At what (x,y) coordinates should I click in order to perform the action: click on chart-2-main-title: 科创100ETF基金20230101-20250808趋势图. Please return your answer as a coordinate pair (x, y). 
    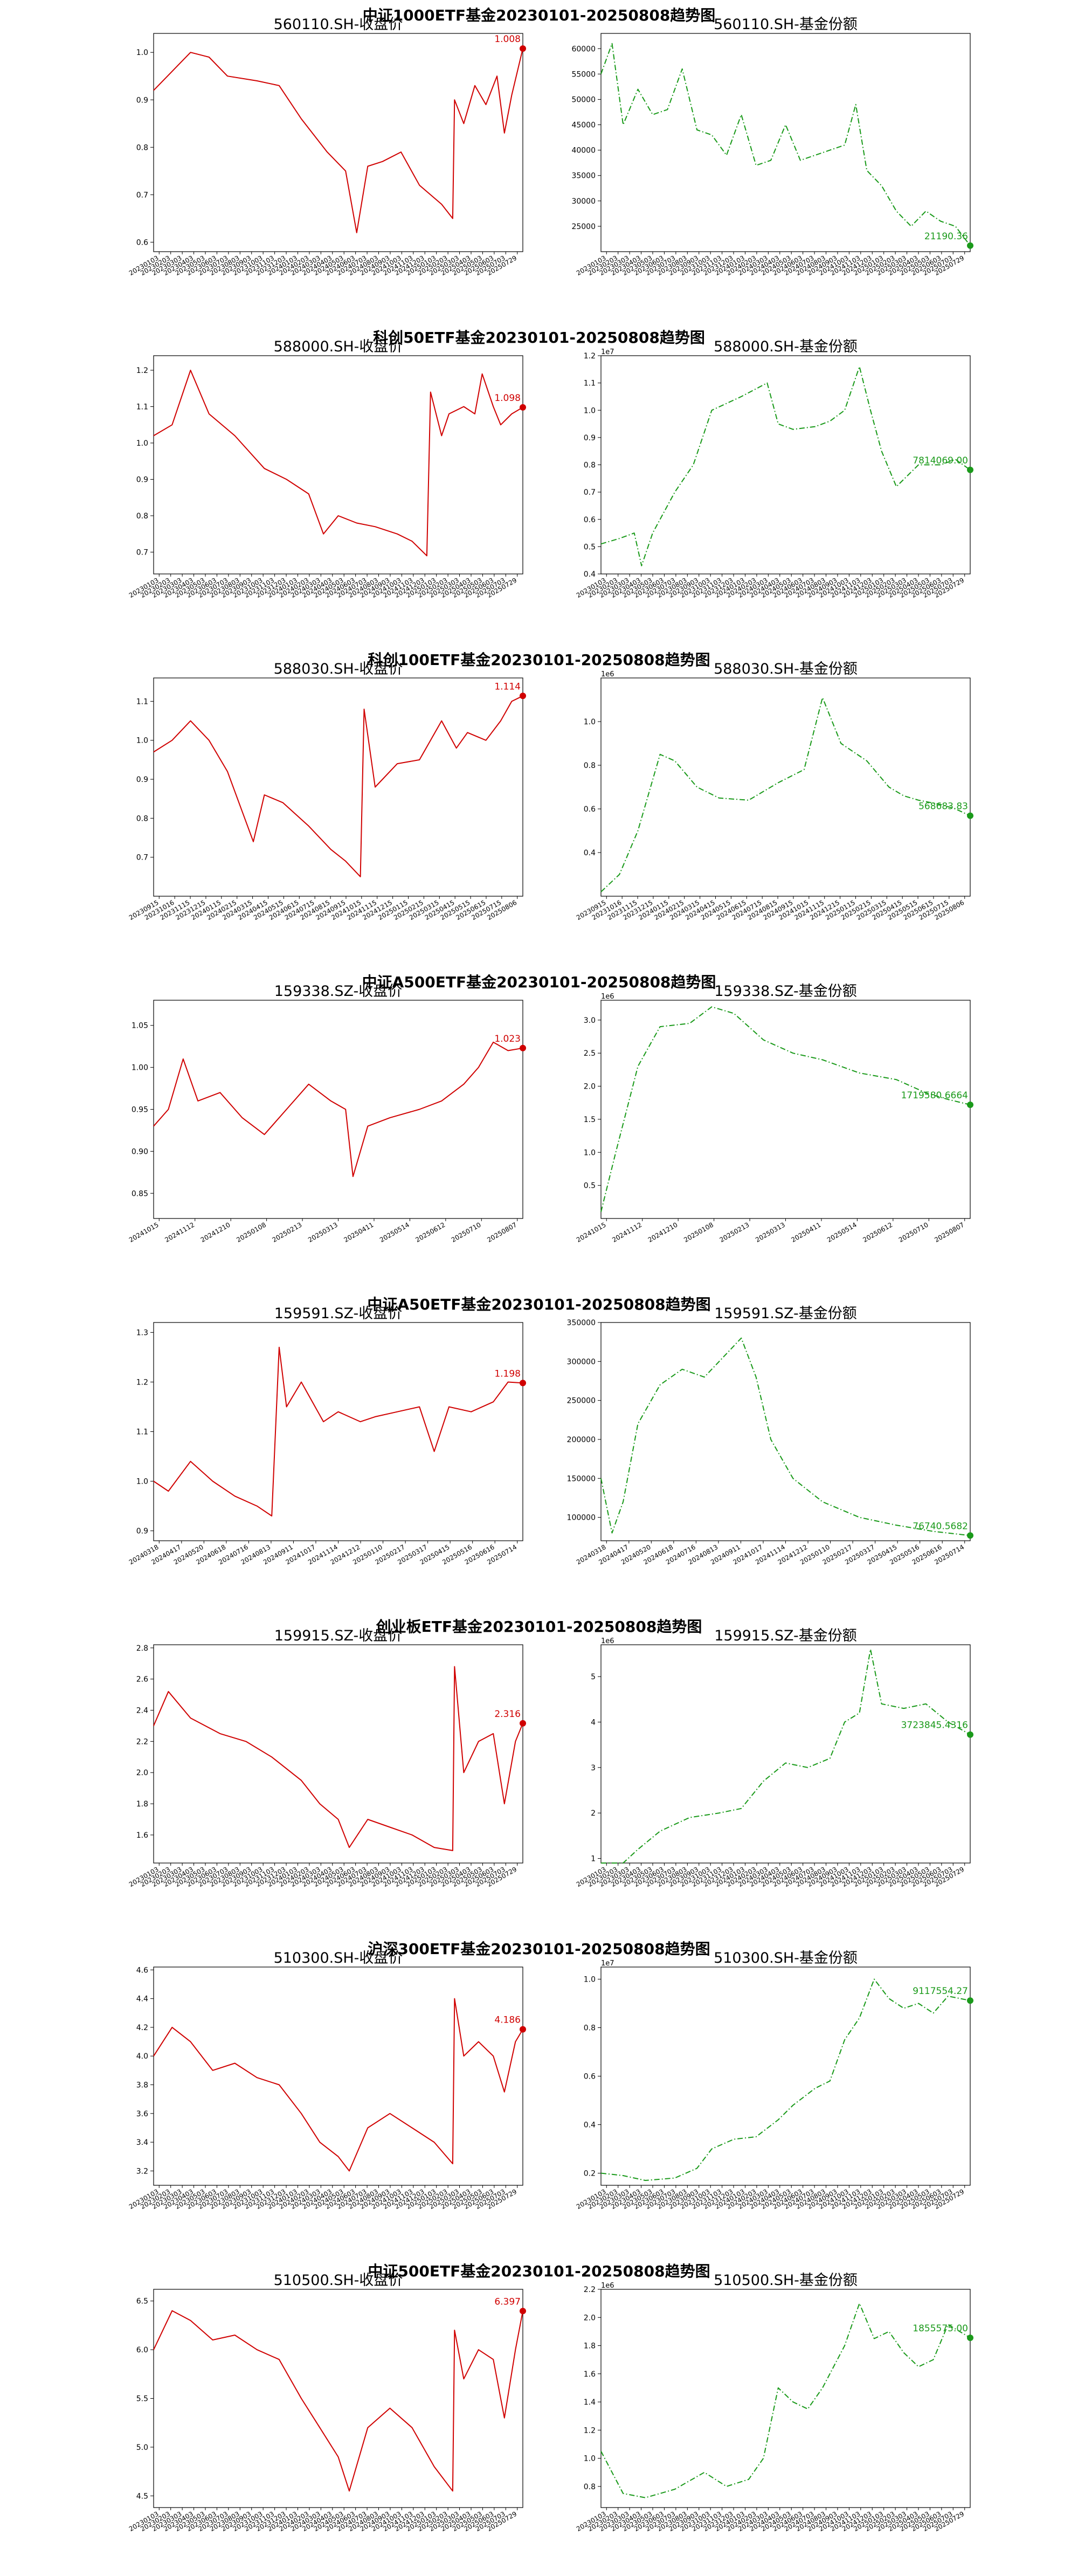
    Looking at the image, I should click on (539, 660).